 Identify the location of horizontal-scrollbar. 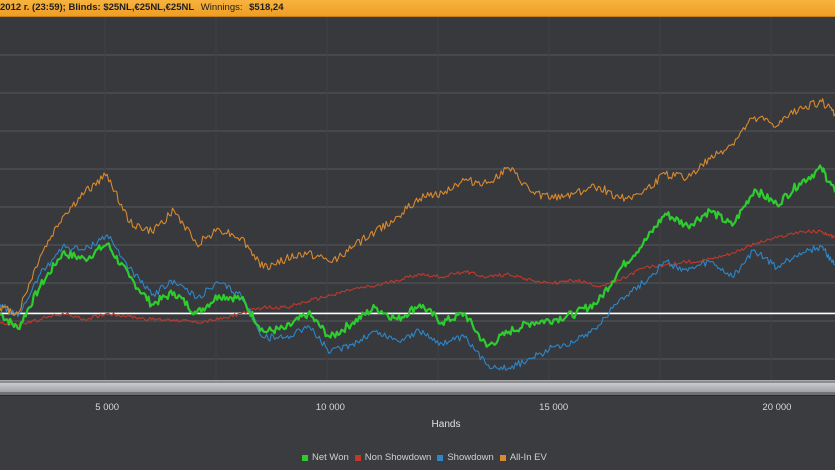
(417, 388).